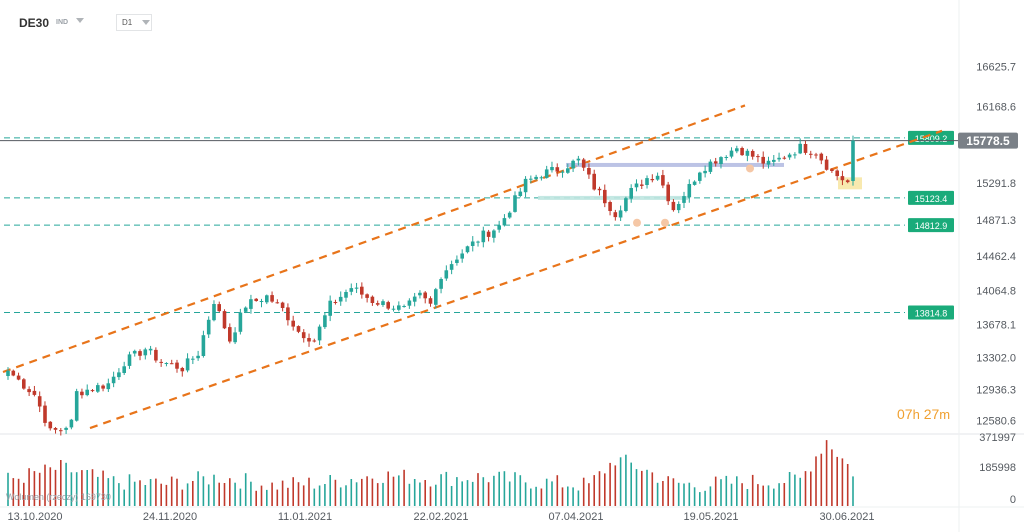  I want to click on swing-point-marker, so click(665, 222).